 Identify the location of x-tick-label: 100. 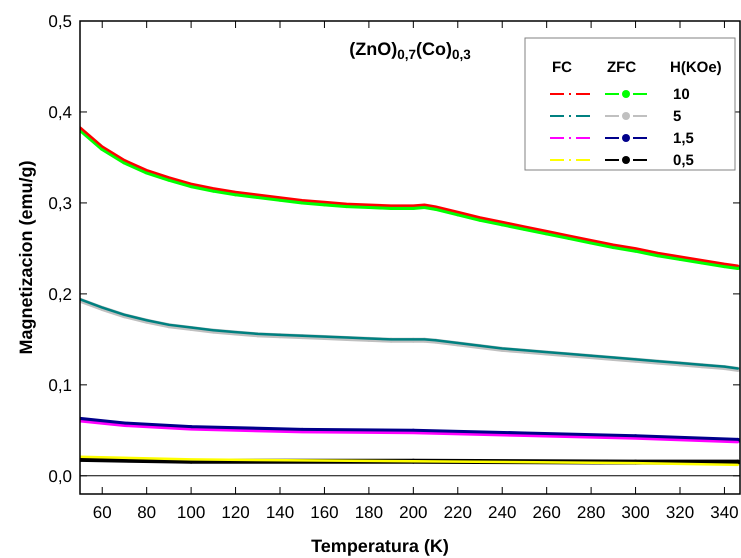
(191, 512).